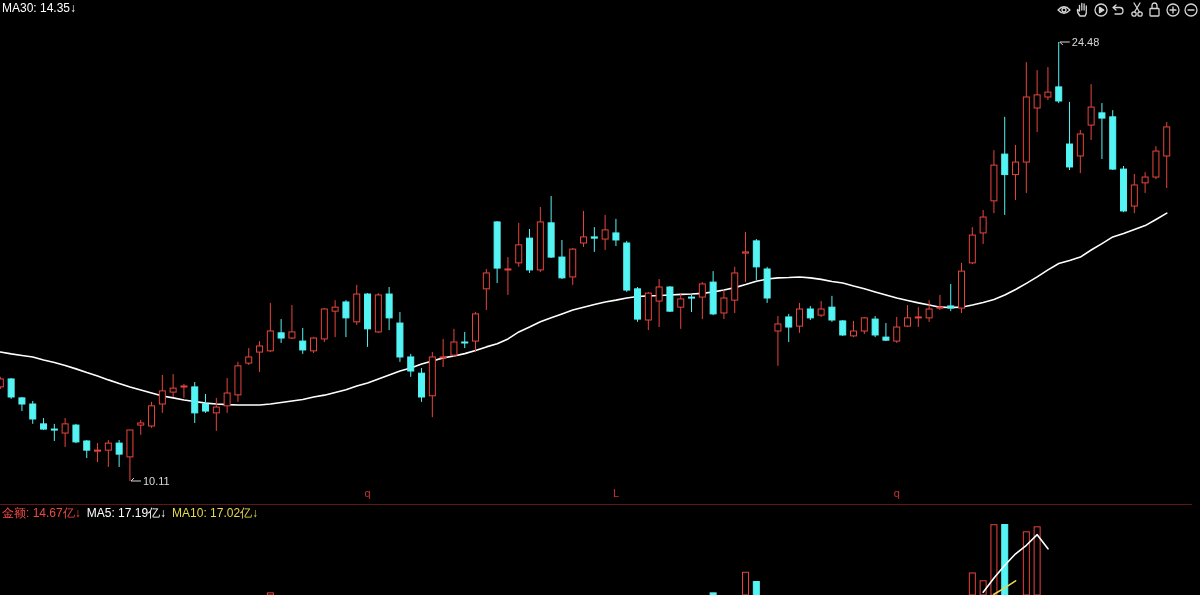 Image resolution: width=1200 pixels, height=595 pixels. I want to click on text: MA10: 17.02亿↓, so click(215, 513).